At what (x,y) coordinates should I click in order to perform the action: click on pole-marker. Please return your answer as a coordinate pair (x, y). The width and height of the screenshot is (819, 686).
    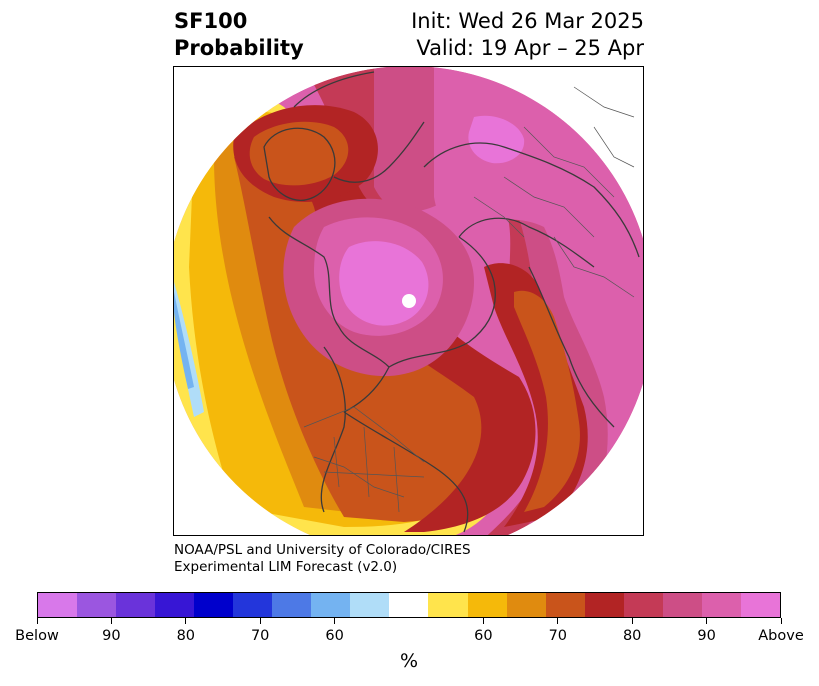
    Looking at the image, I should click on (409, 301).